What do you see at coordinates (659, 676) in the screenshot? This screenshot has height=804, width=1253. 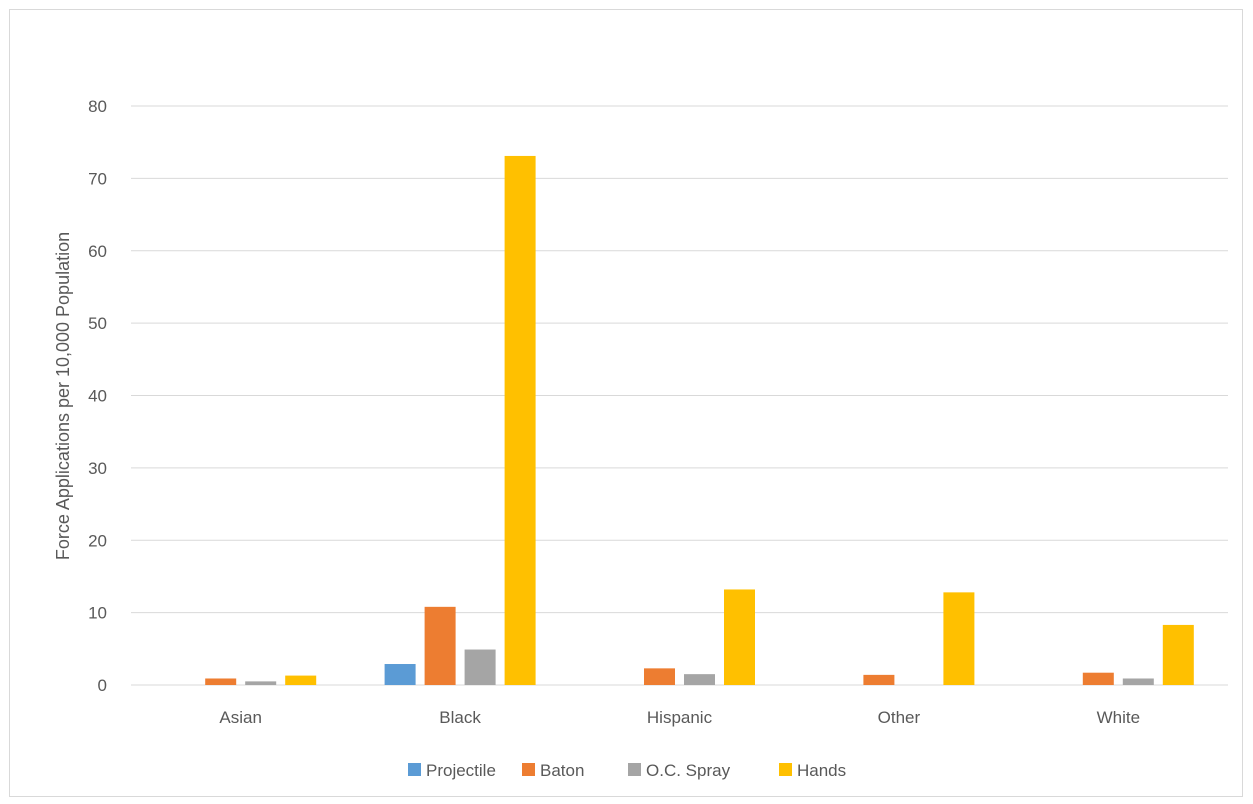 I see `bar-baton-hispanic` at bounding box center [659, 676].